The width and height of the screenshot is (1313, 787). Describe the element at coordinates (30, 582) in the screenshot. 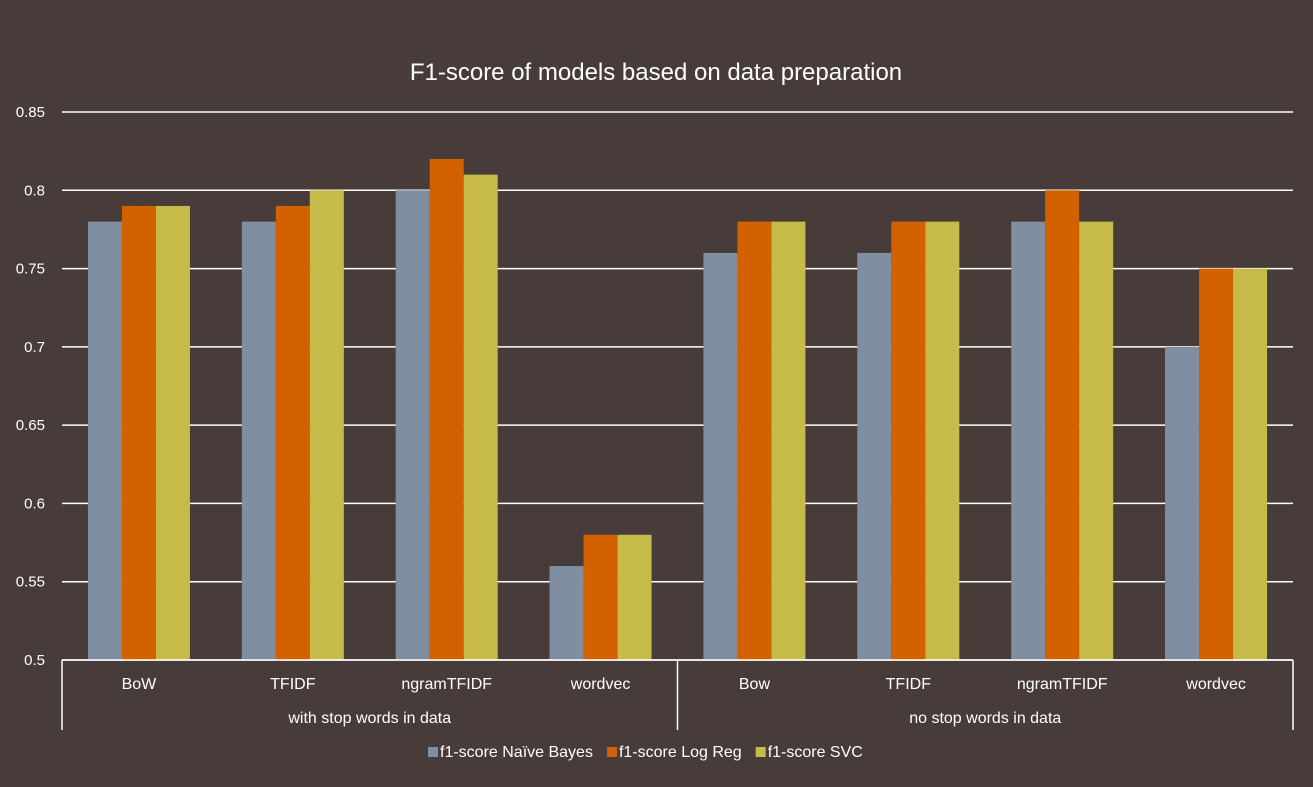

I see `y-tick-label: 0.55` at that location.